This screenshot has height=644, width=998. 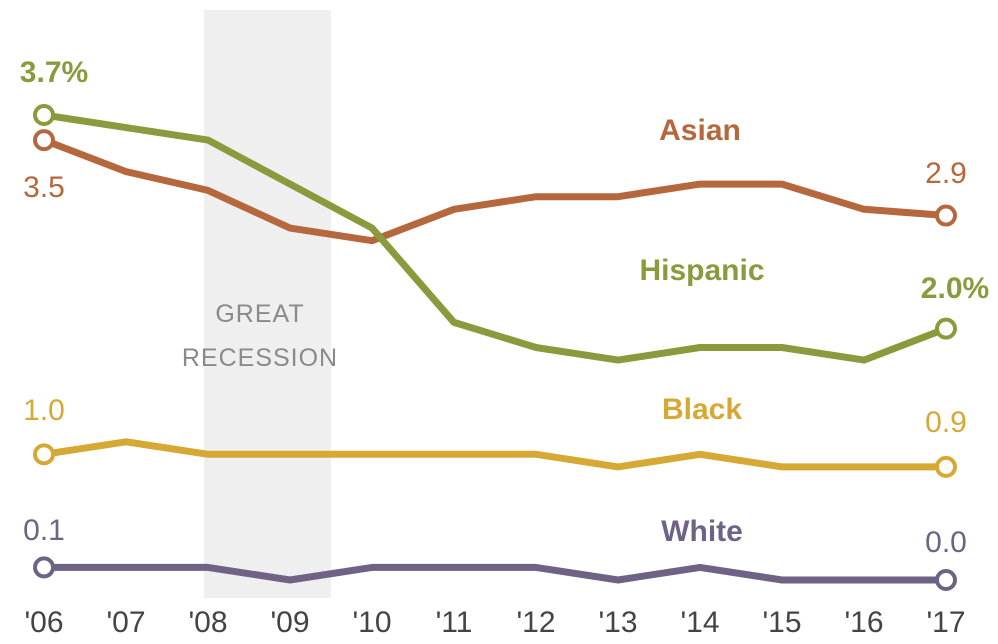 What do you see at coordinates (44, 187) in the screenshot?
I see `asian-start-value-label: 3.5` at bounding box center [44, 187].